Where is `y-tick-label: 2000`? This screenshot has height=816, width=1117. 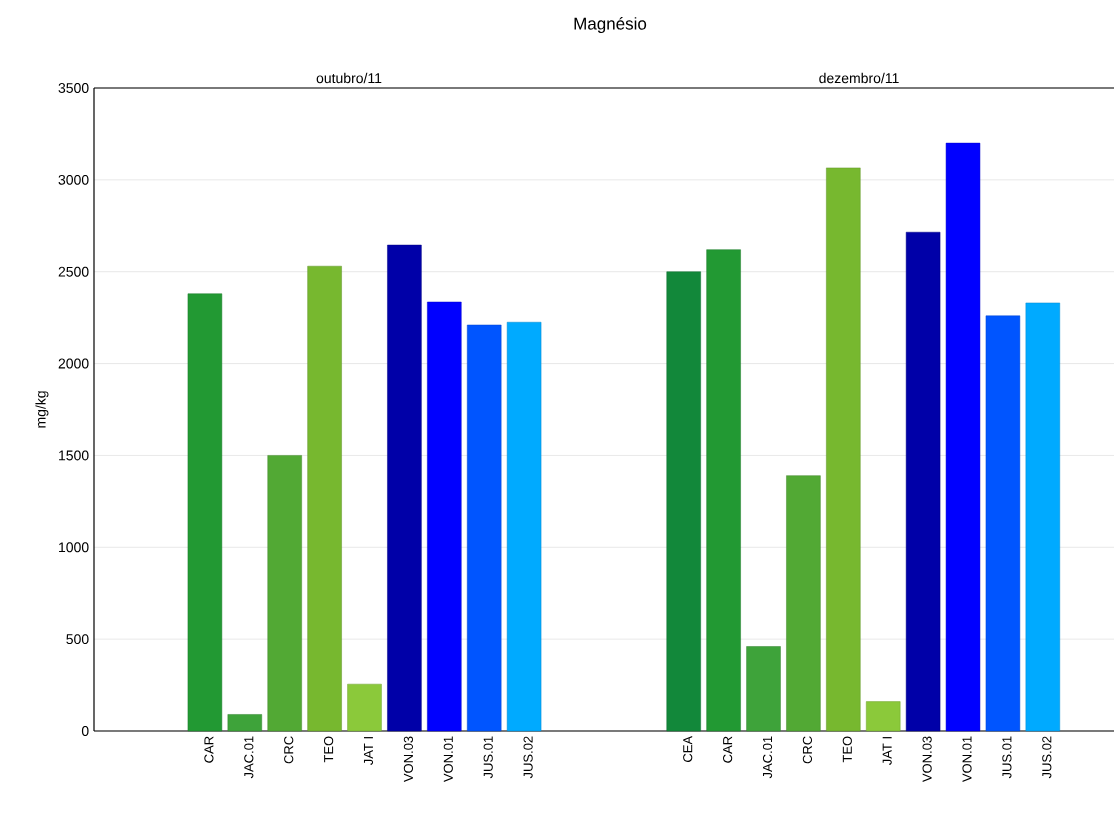 y-tick-label: 2000 is located at coordinates (73, 363).